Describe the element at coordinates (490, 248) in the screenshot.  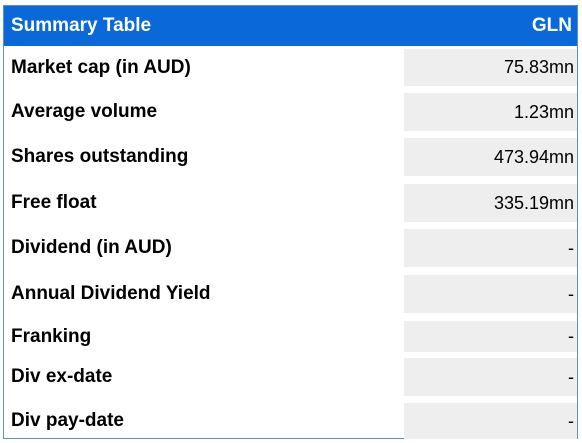
I see `row-value-dividend: -` at that location.